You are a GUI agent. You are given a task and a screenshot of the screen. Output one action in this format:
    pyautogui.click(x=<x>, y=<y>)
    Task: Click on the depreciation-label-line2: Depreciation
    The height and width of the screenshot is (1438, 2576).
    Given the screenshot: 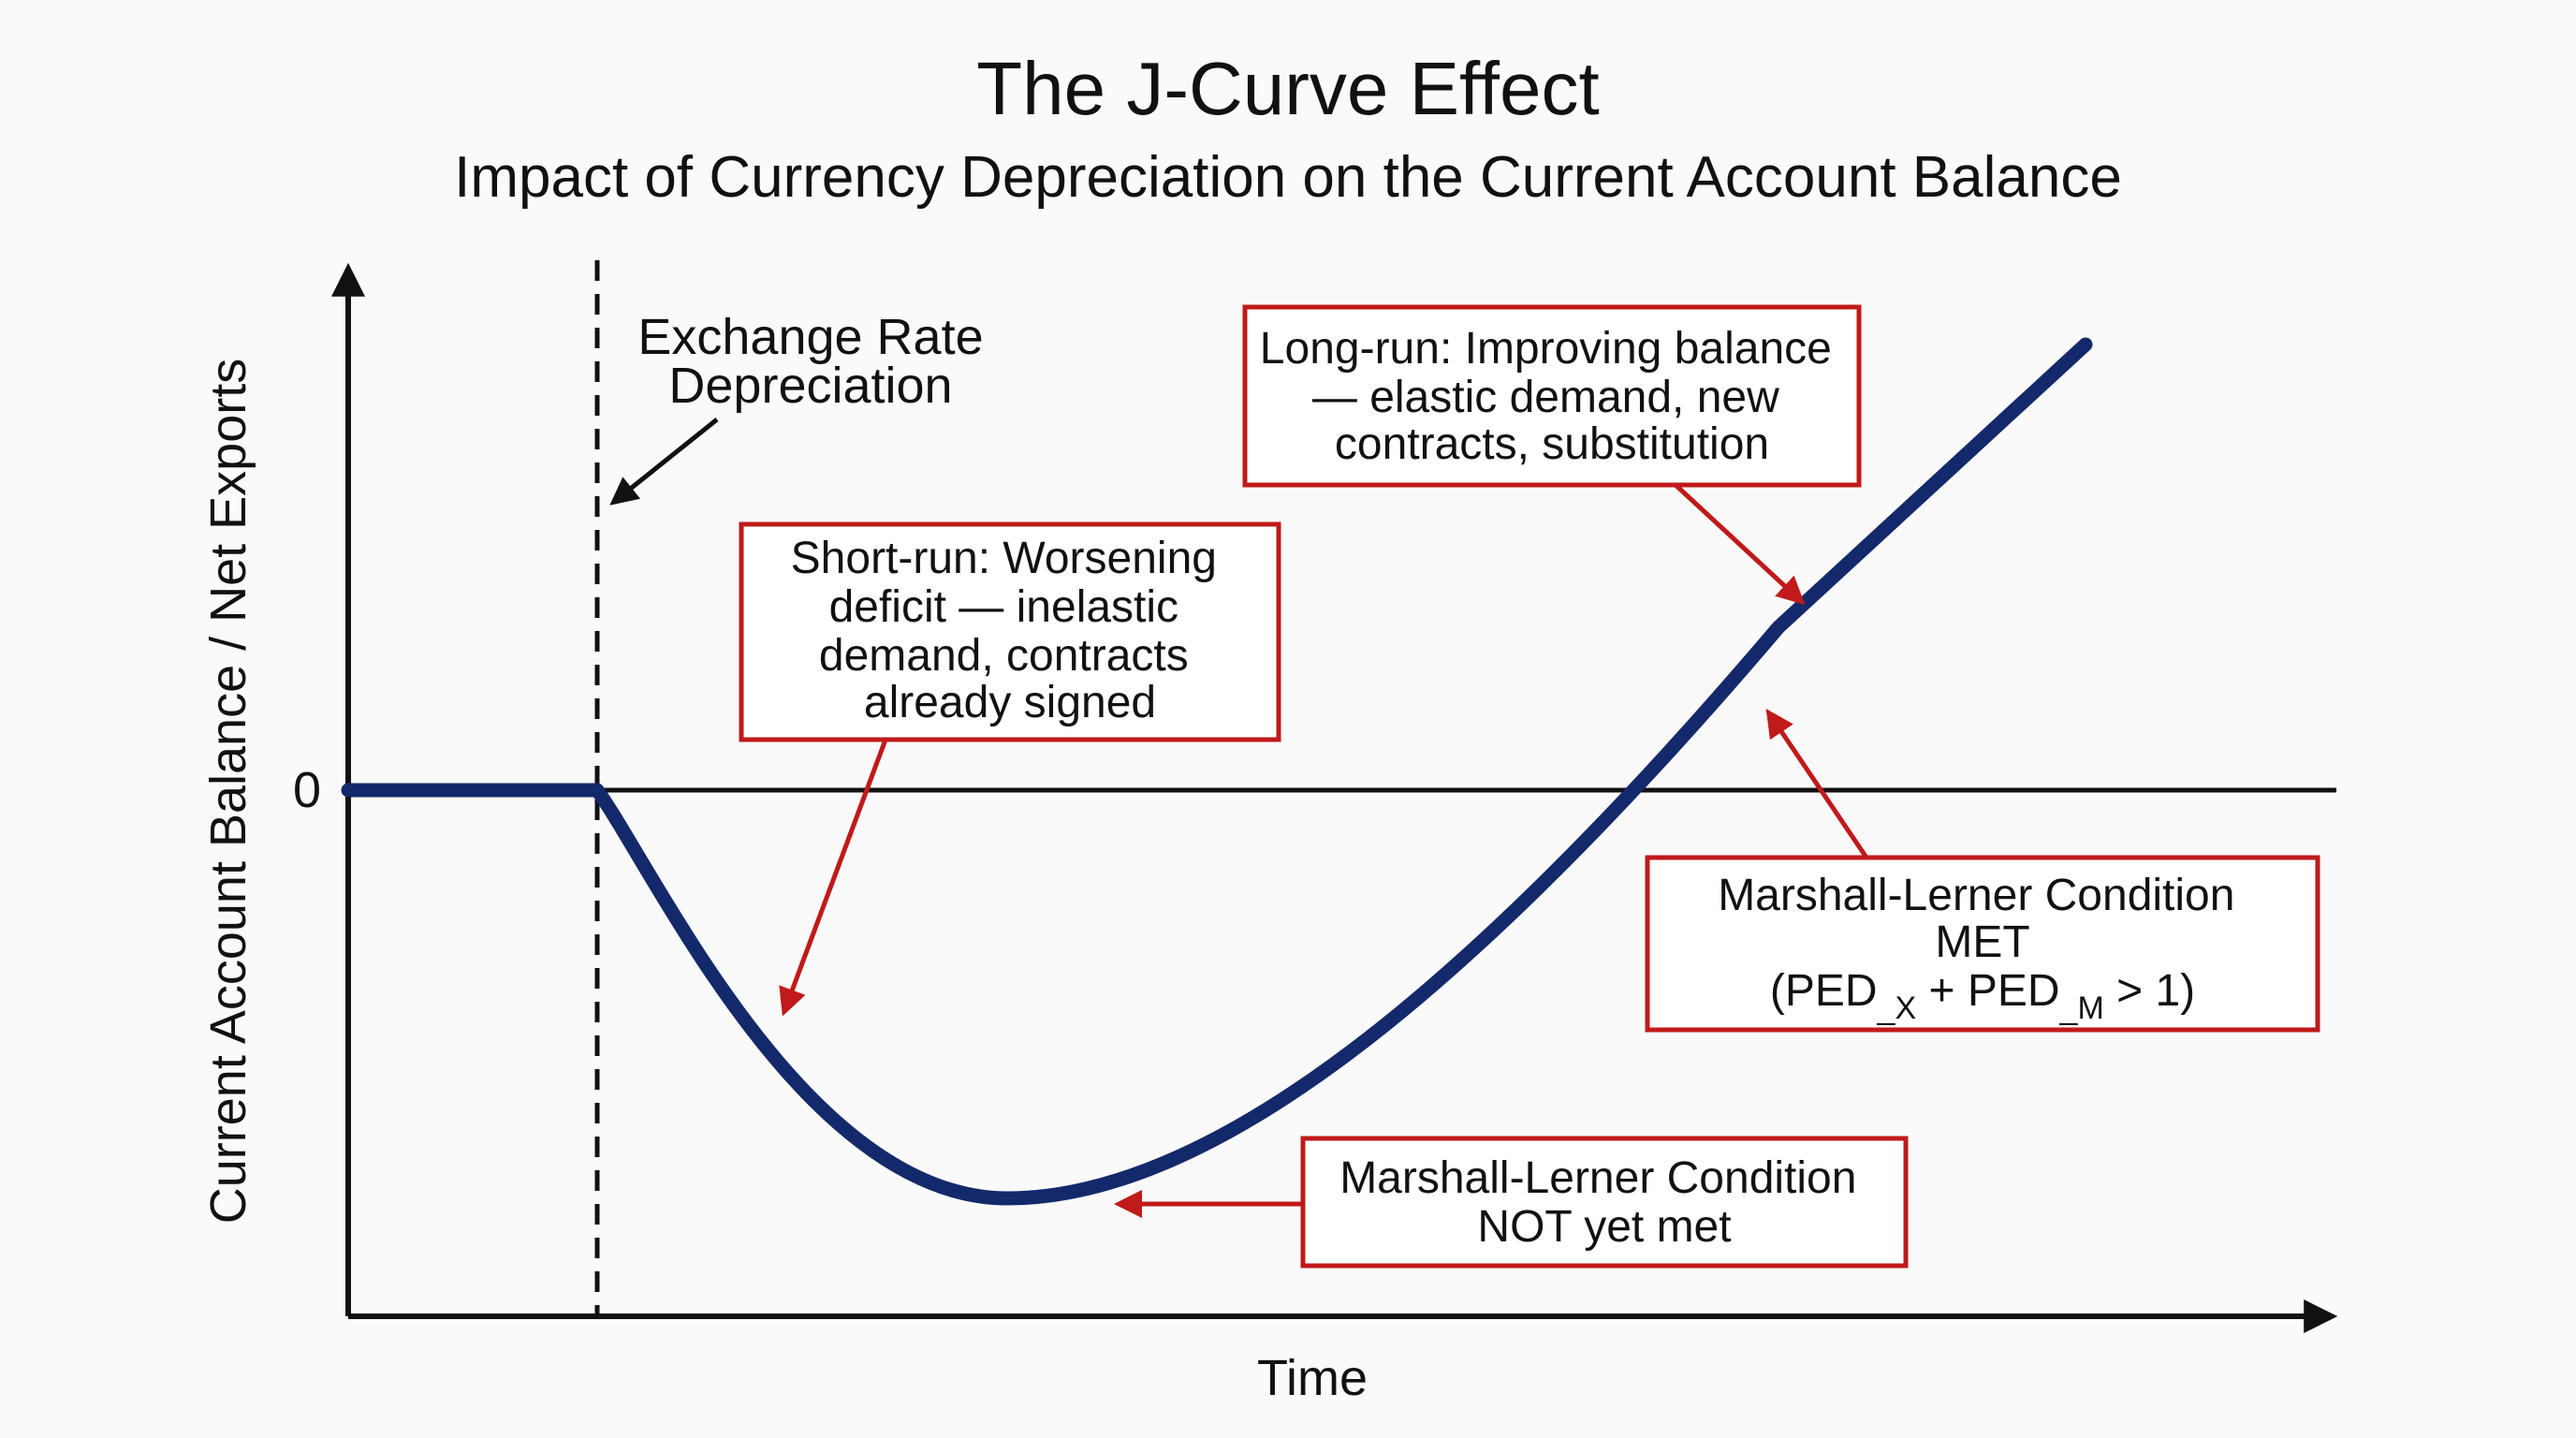 What is the action you would take?
    pyautogui.click(x=810, y=386)
    